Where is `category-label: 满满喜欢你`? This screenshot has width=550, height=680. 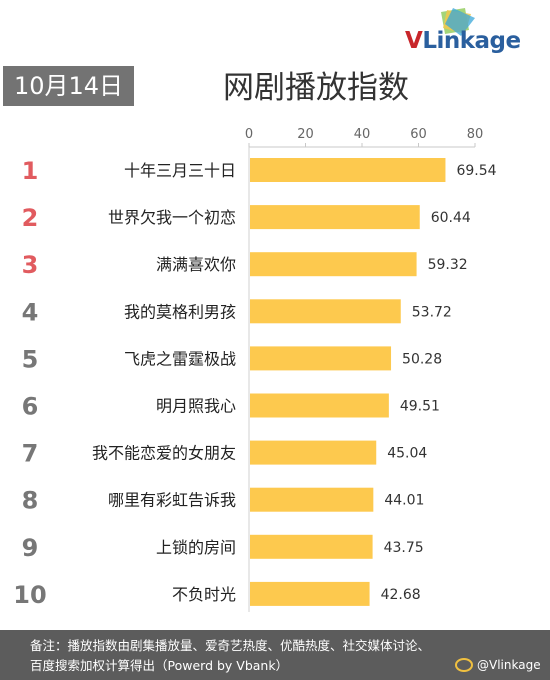
category-label: 满满喜欢你 is located at coordinates (196, 264).